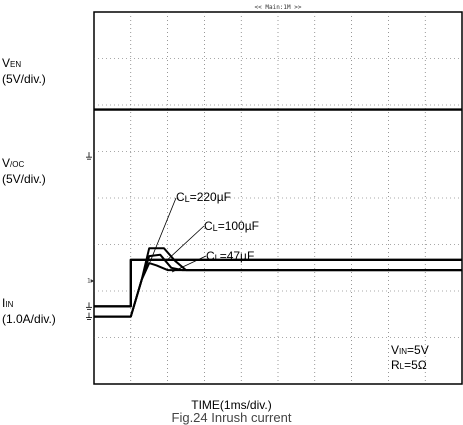  I want to click on ground-markers: 1▶, so click(90, 236).